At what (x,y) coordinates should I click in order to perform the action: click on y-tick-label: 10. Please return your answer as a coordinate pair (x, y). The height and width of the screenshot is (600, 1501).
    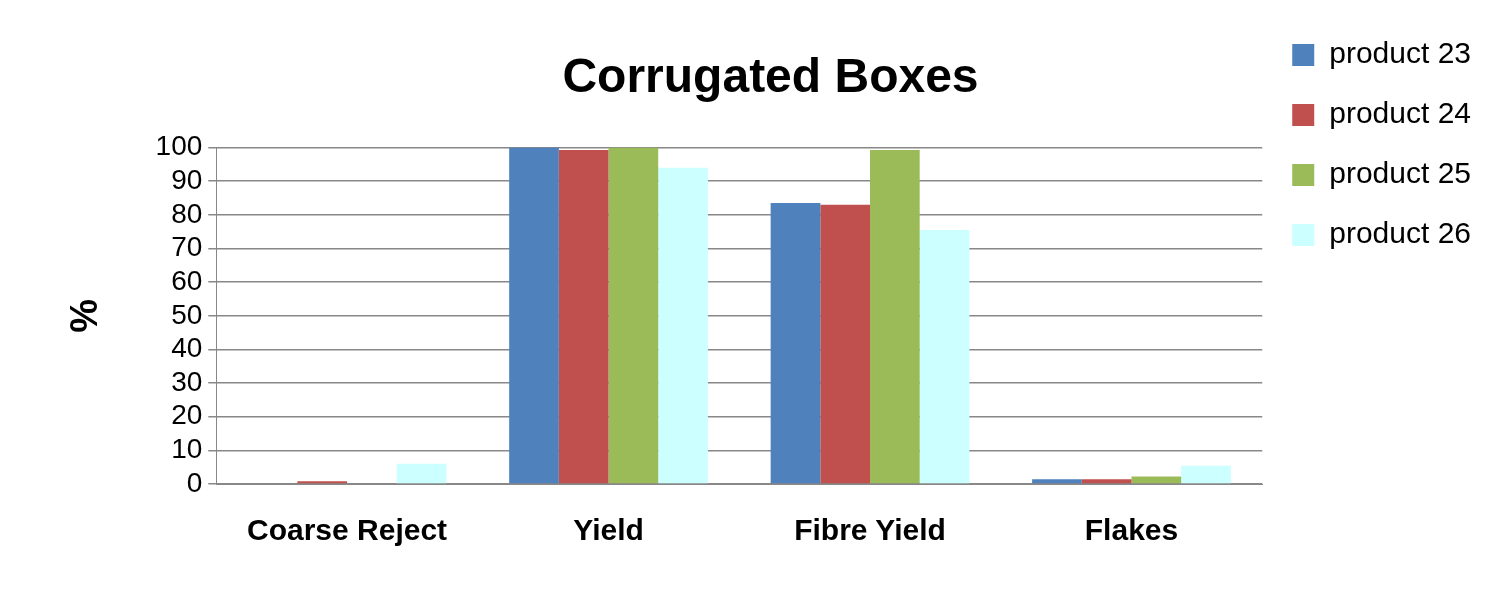
    Looking at the image, I should click on (187, 449).